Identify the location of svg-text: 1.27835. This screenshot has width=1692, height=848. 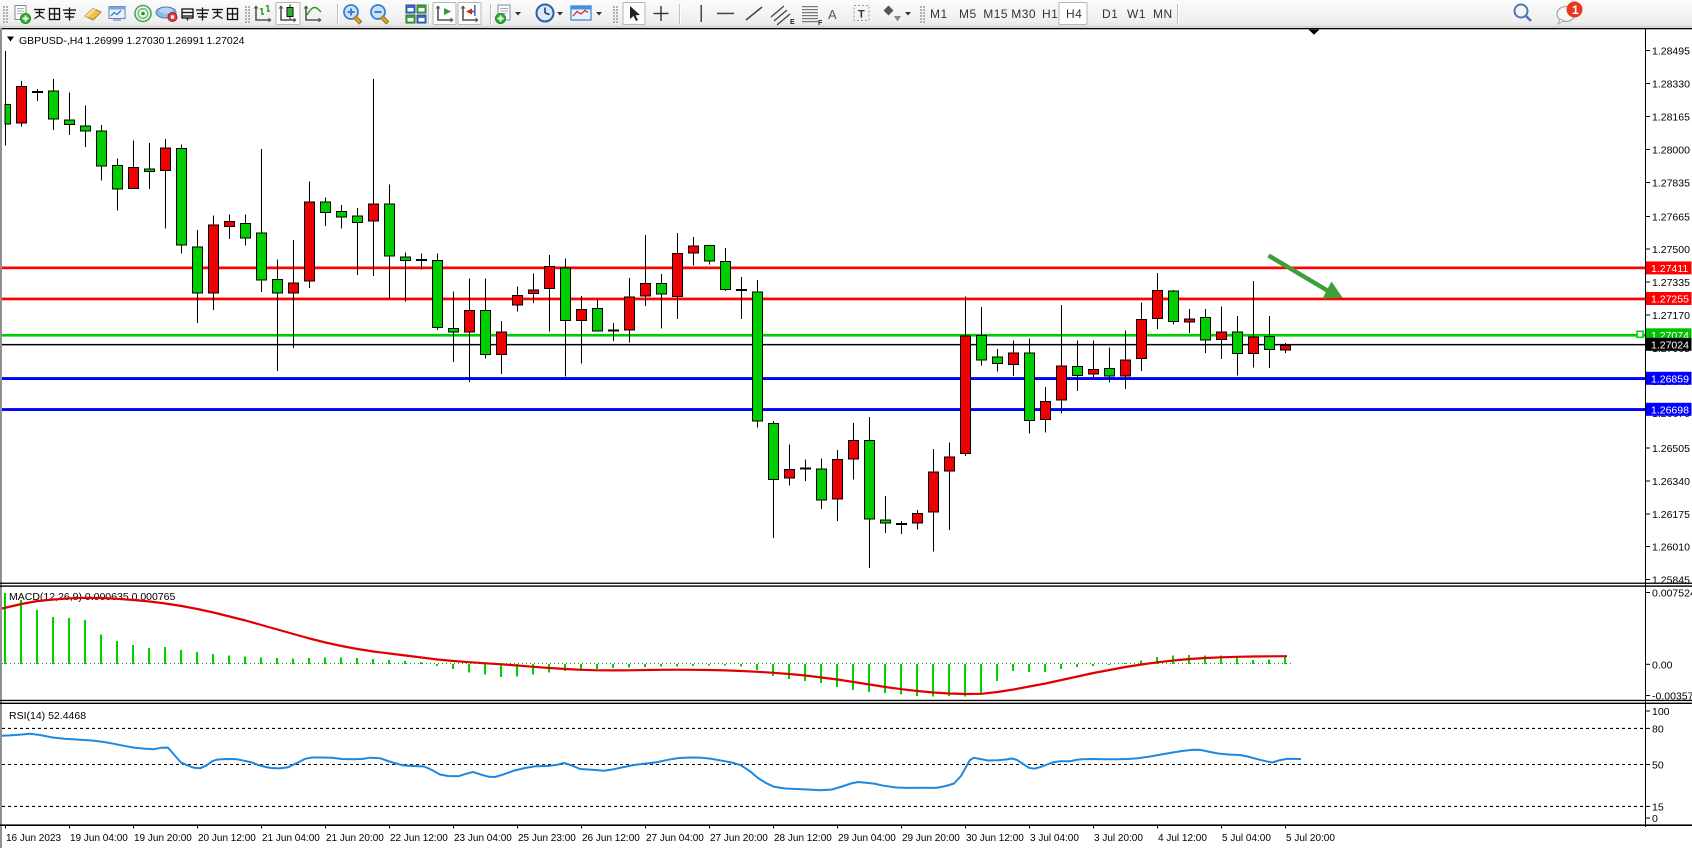
(1671, 184).